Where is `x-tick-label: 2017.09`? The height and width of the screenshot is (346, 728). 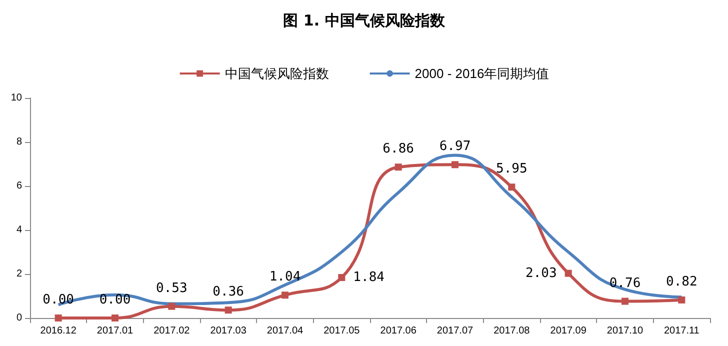
x-tick-label: 2017.09 is located at coordinates (568, 331).